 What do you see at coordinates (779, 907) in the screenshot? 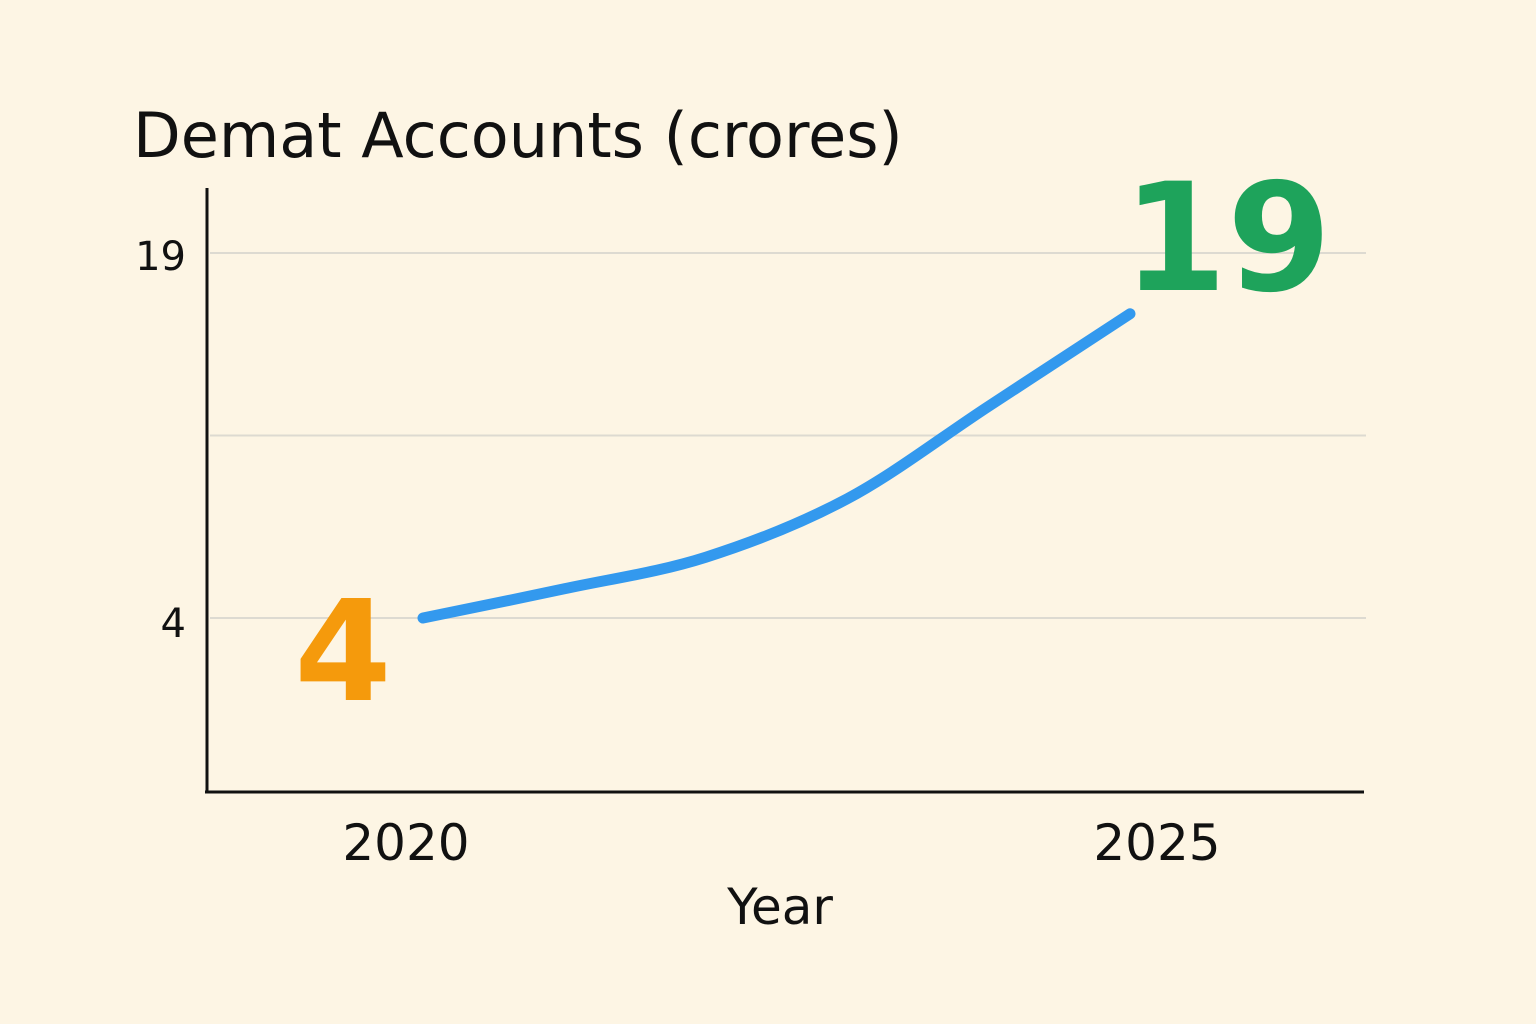
I see `x-axis-label: Year` at bounding box center [779, 907].